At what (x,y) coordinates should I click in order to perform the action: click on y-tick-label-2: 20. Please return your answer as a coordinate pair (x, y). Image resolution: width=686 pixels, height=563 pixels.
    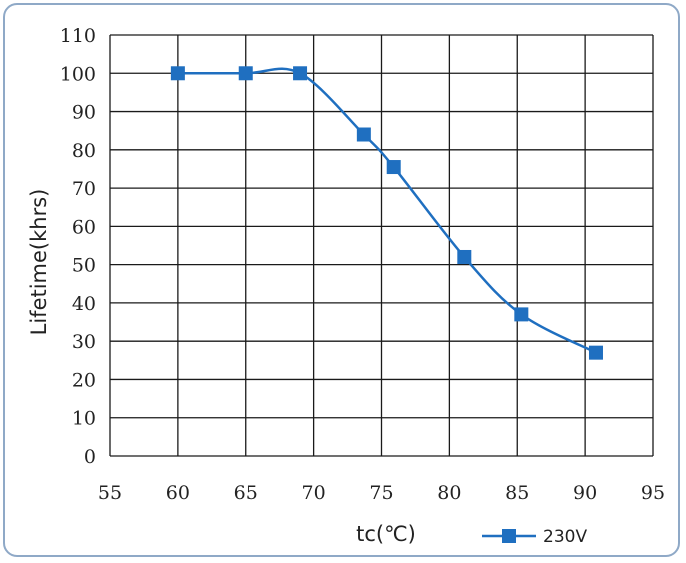
    Looking at the image, I should click on (84, 380).